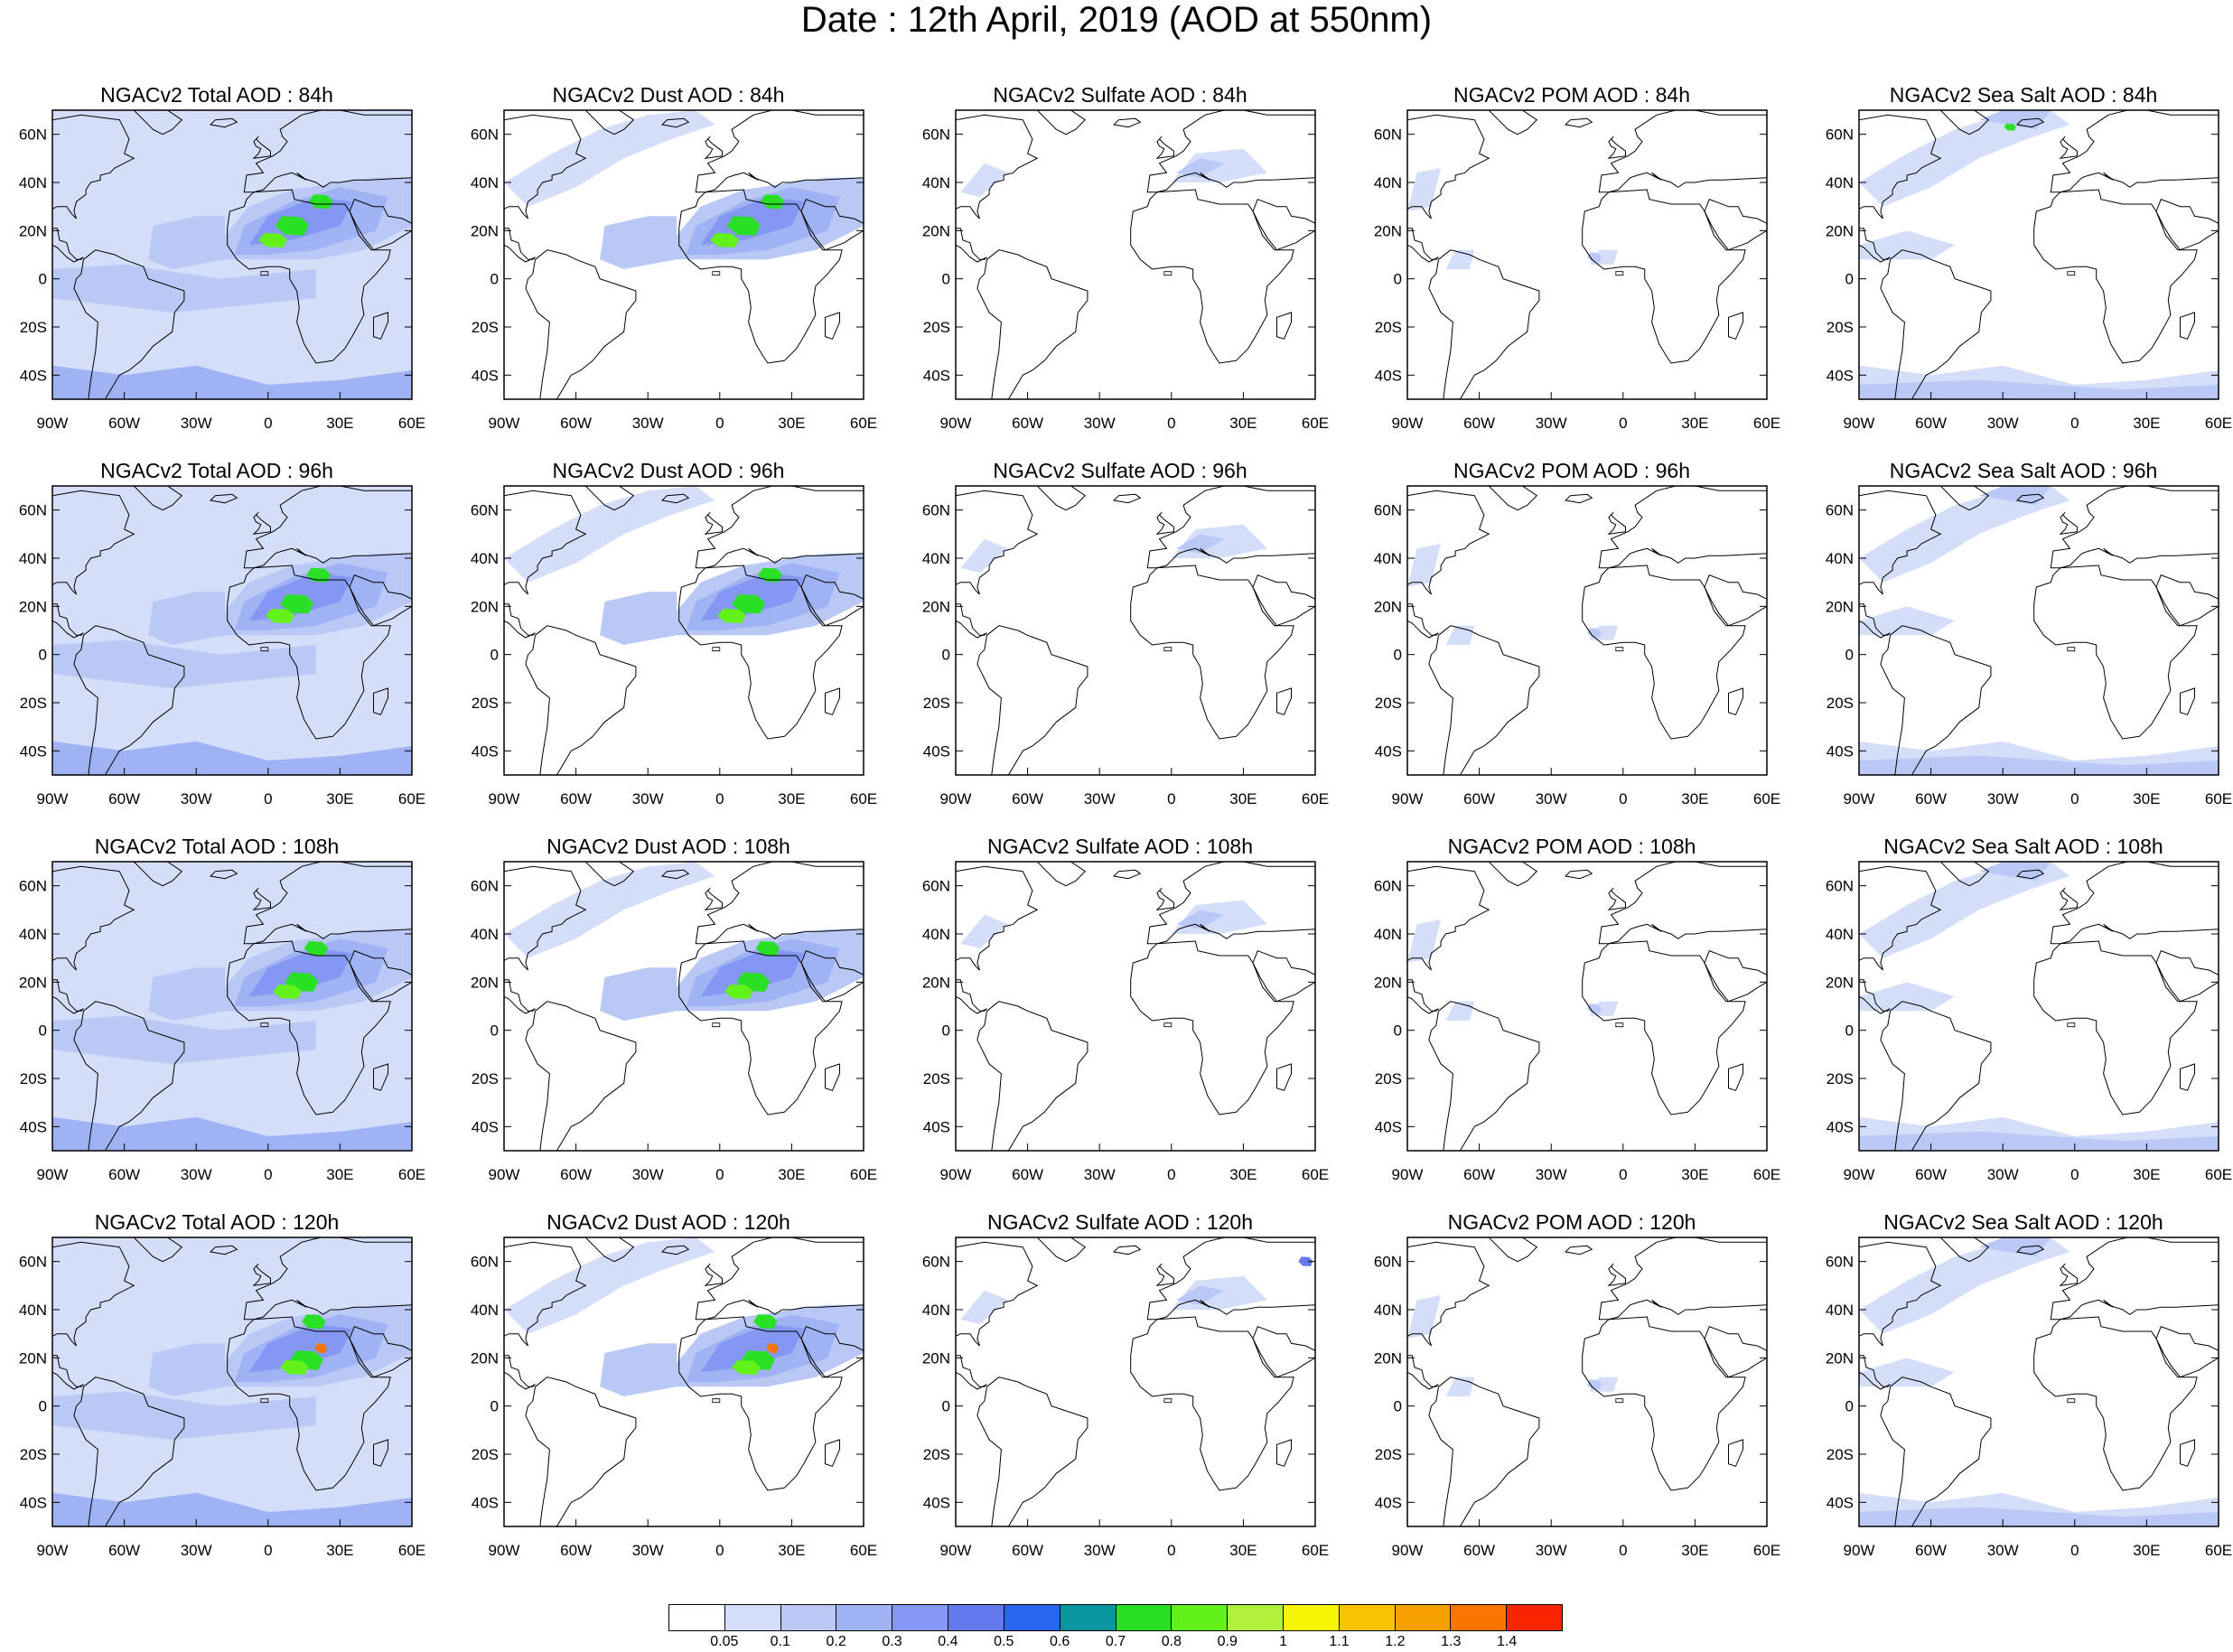 The image size is (2233, 1652). I want to click on panel-title: NGACv2 Total AOD : 84h, so click(216, 95).